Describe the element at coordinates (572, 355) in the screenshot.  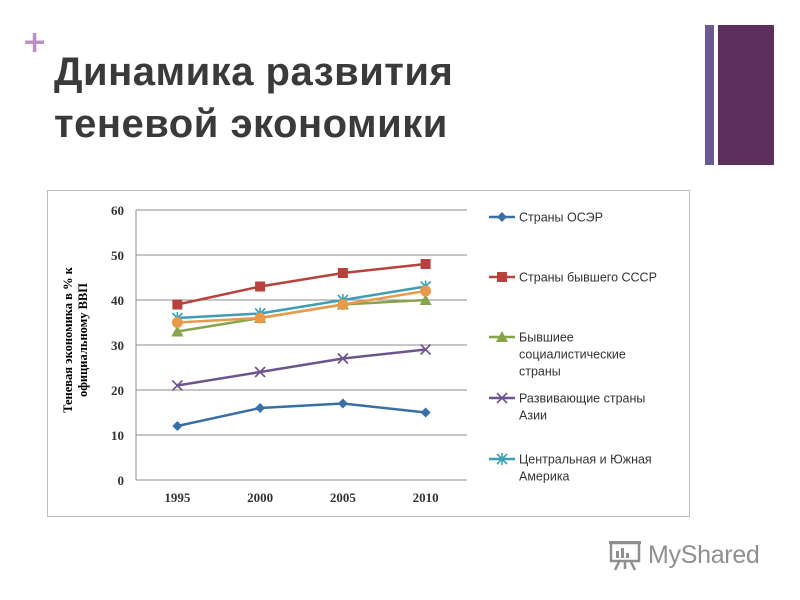
I see `legend-label: социалистические` at that location.